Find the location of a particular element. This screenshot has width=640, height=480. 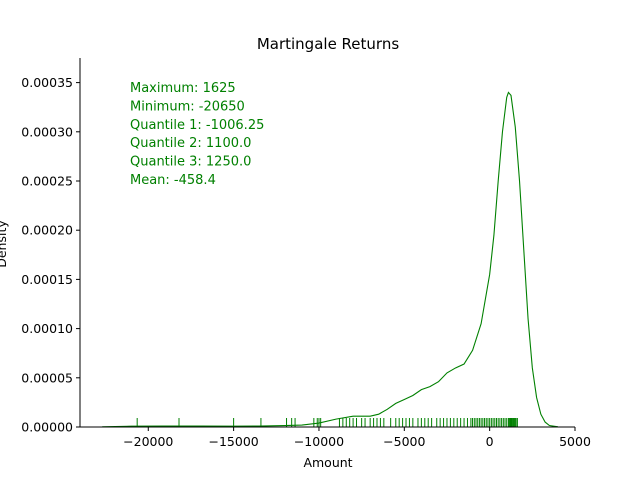

chart-title: Martingale Returns is located at coordinates (328, 44).